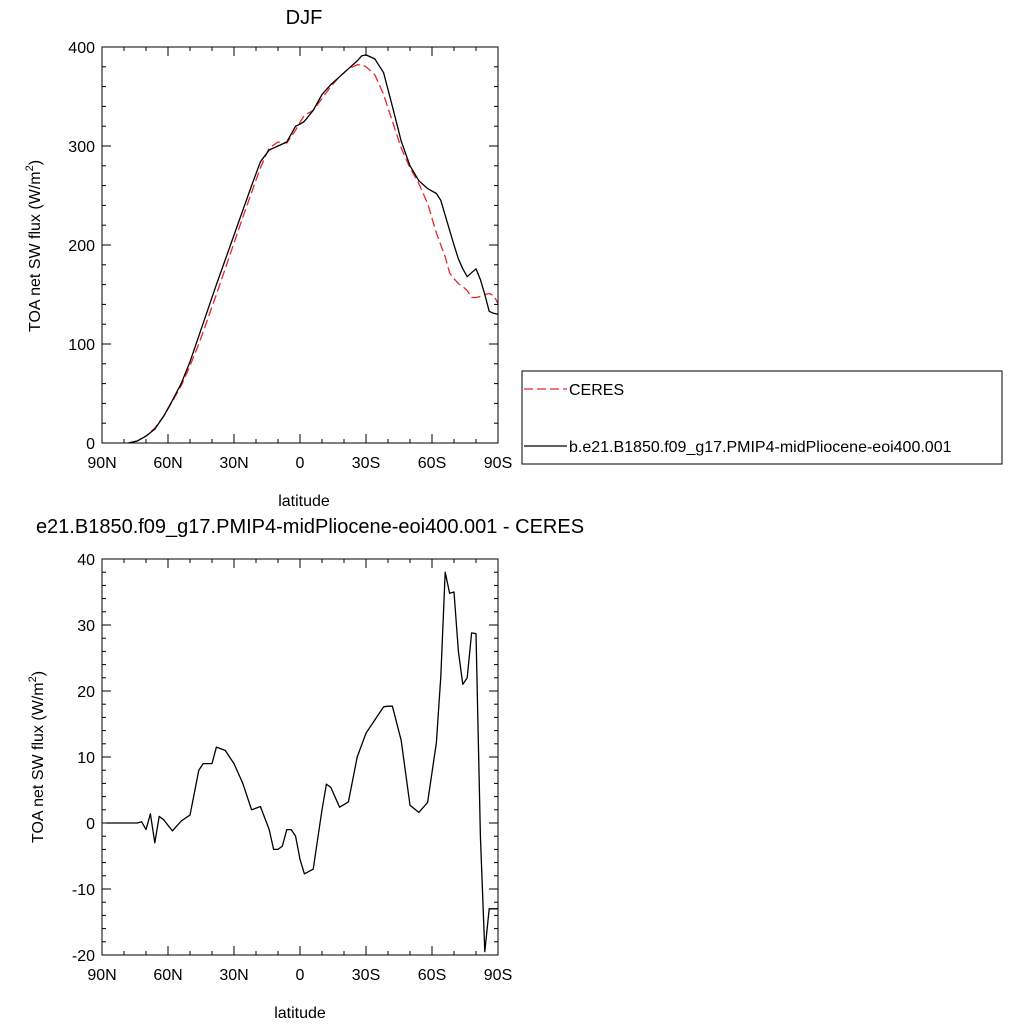  What do you see at coordinates (304, 18) in the screenshot?
I see `chart-title: DJF` at bounding box center [304, 18].